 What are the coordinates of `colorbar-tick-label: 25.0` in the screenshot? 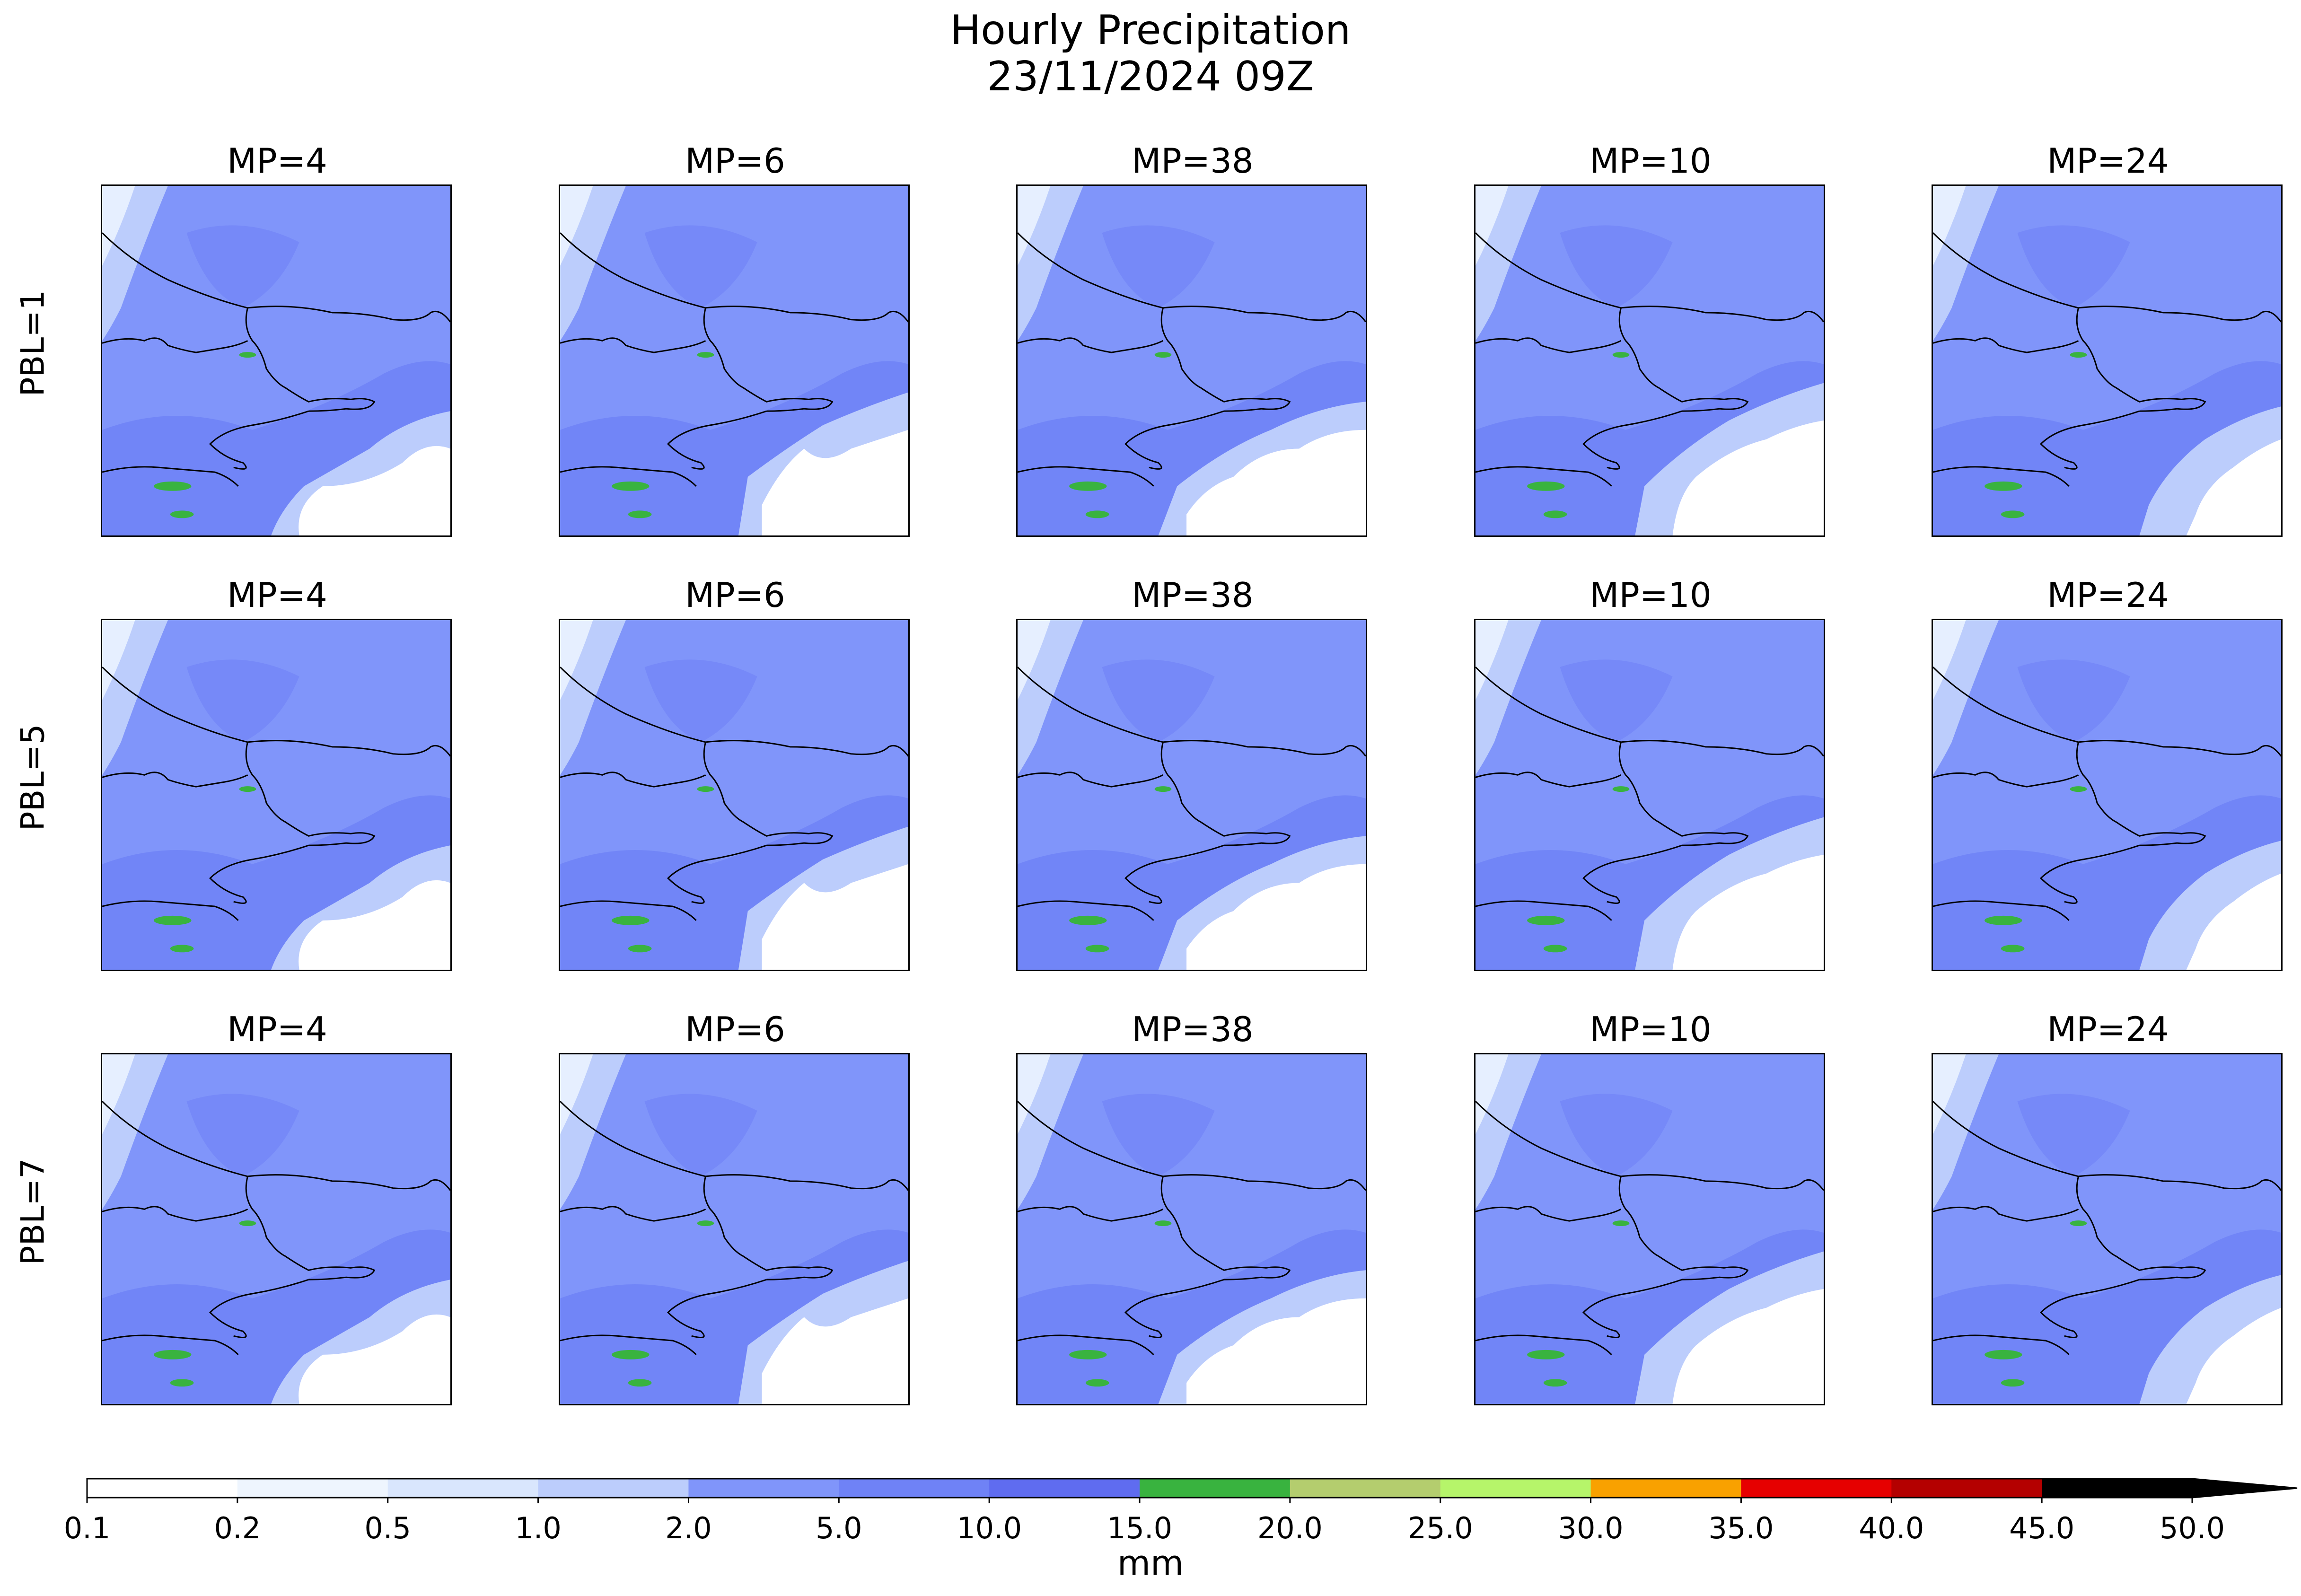 It's located at (1440, 1528).